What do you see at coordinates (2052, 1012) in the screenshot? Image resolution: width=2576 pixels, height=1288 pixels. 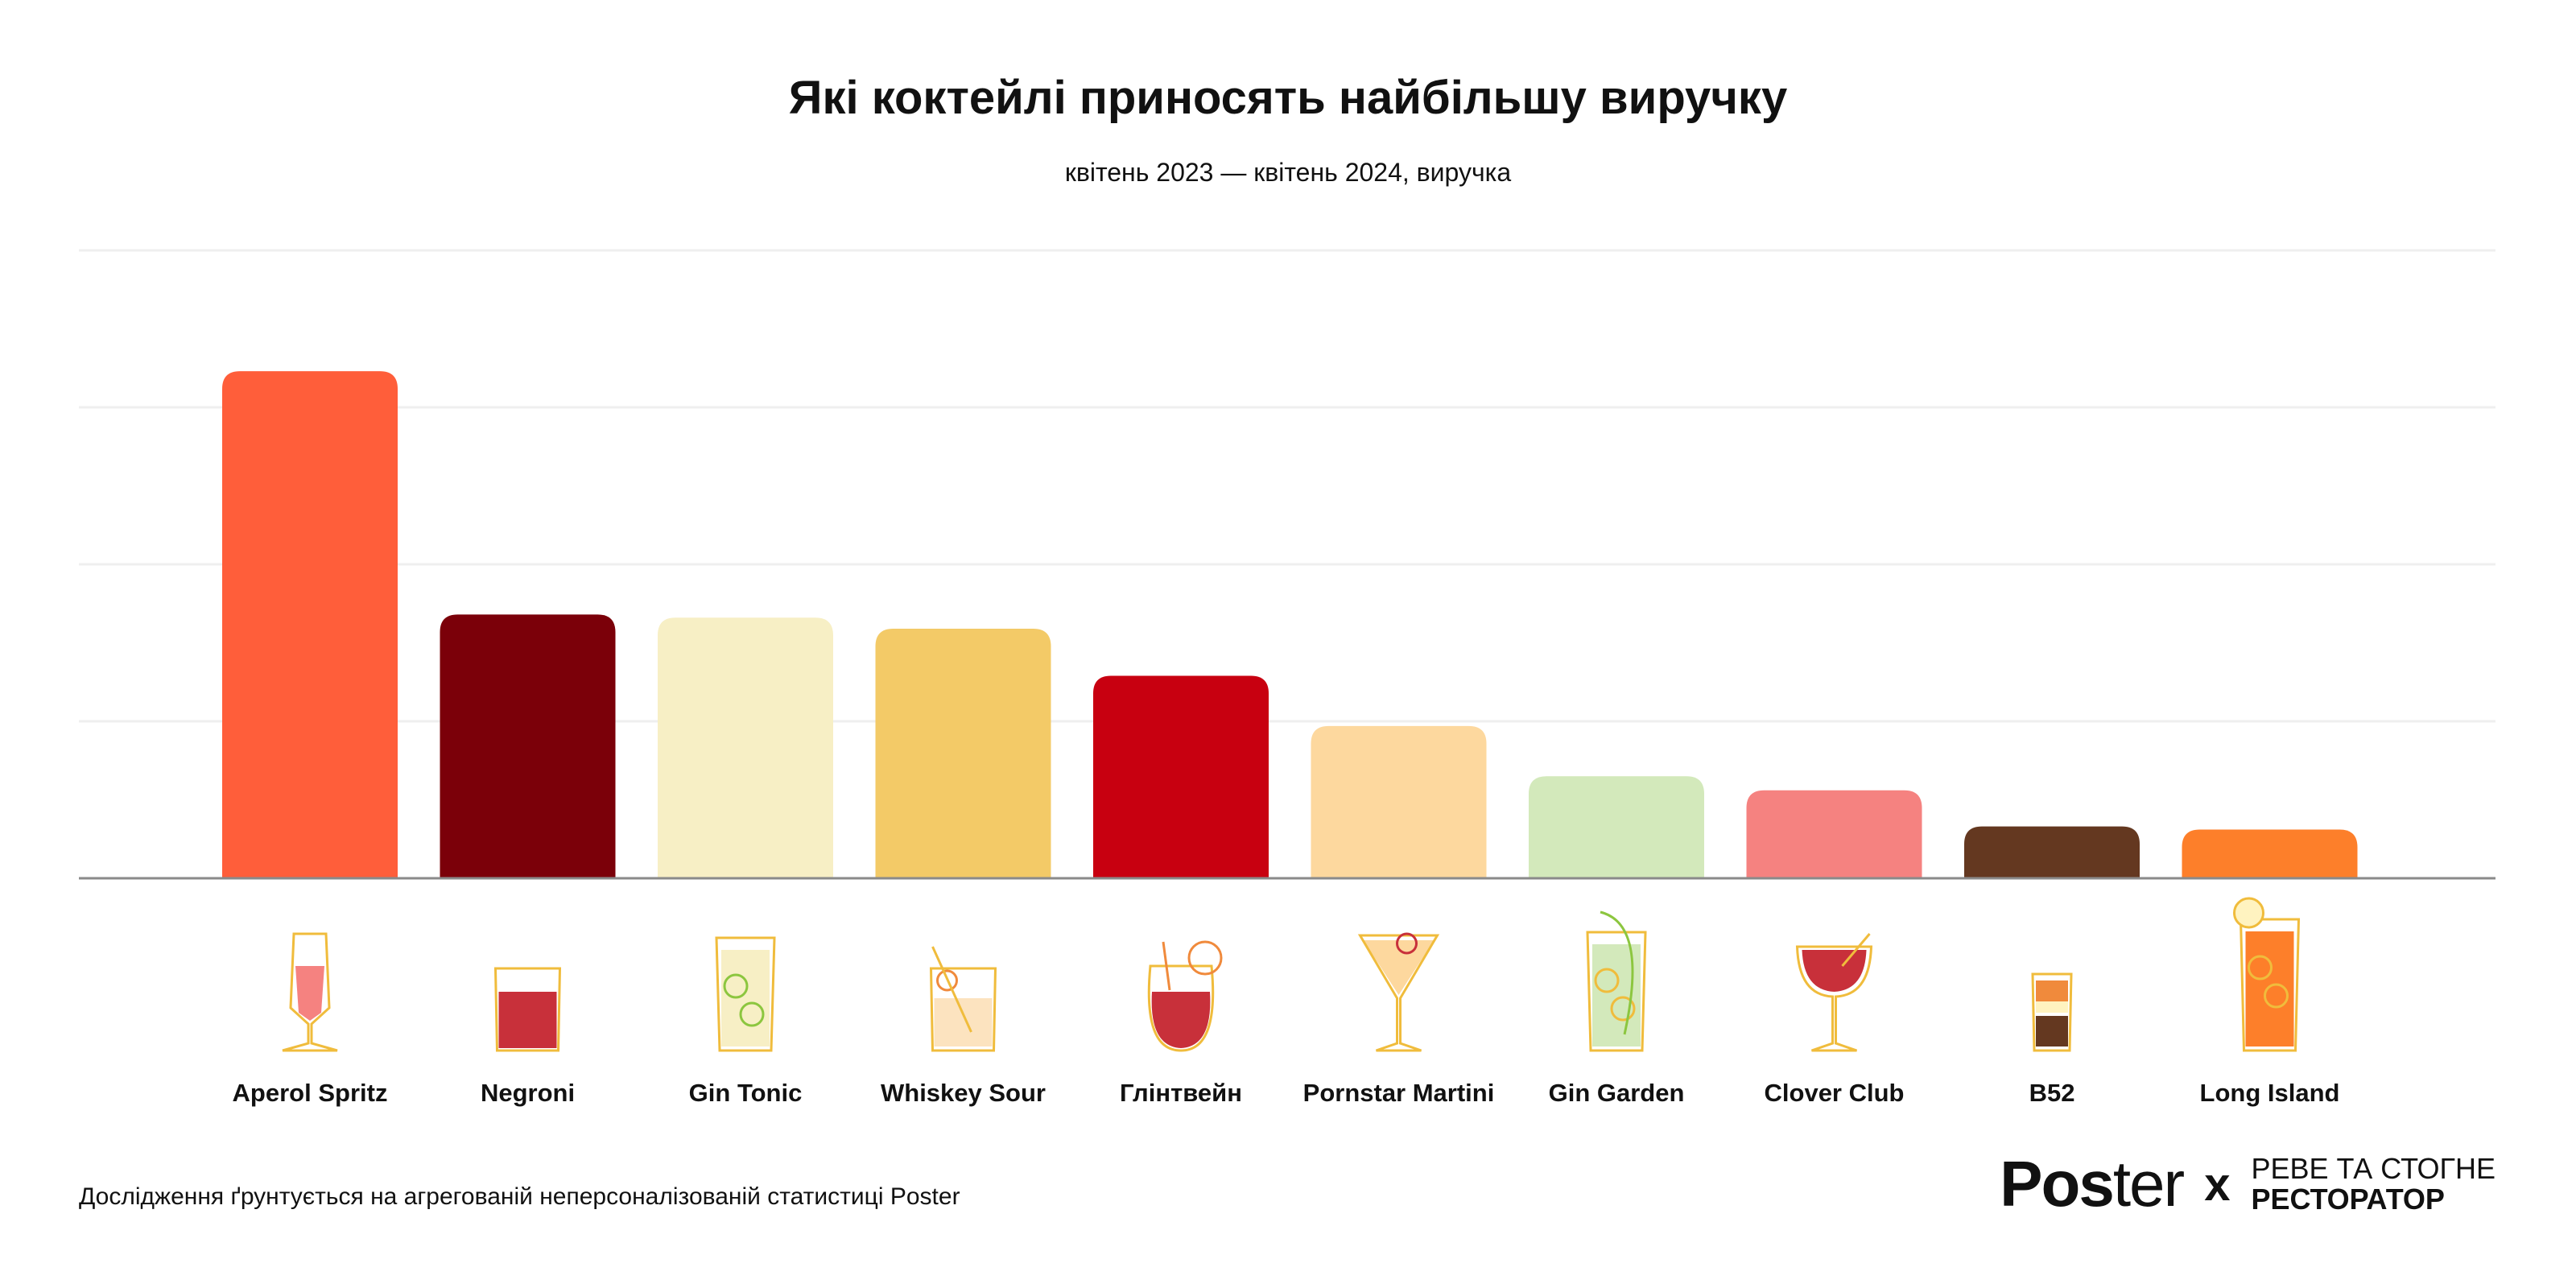 I see `shot-glass-icon` at bounding box center [2052, 1012].